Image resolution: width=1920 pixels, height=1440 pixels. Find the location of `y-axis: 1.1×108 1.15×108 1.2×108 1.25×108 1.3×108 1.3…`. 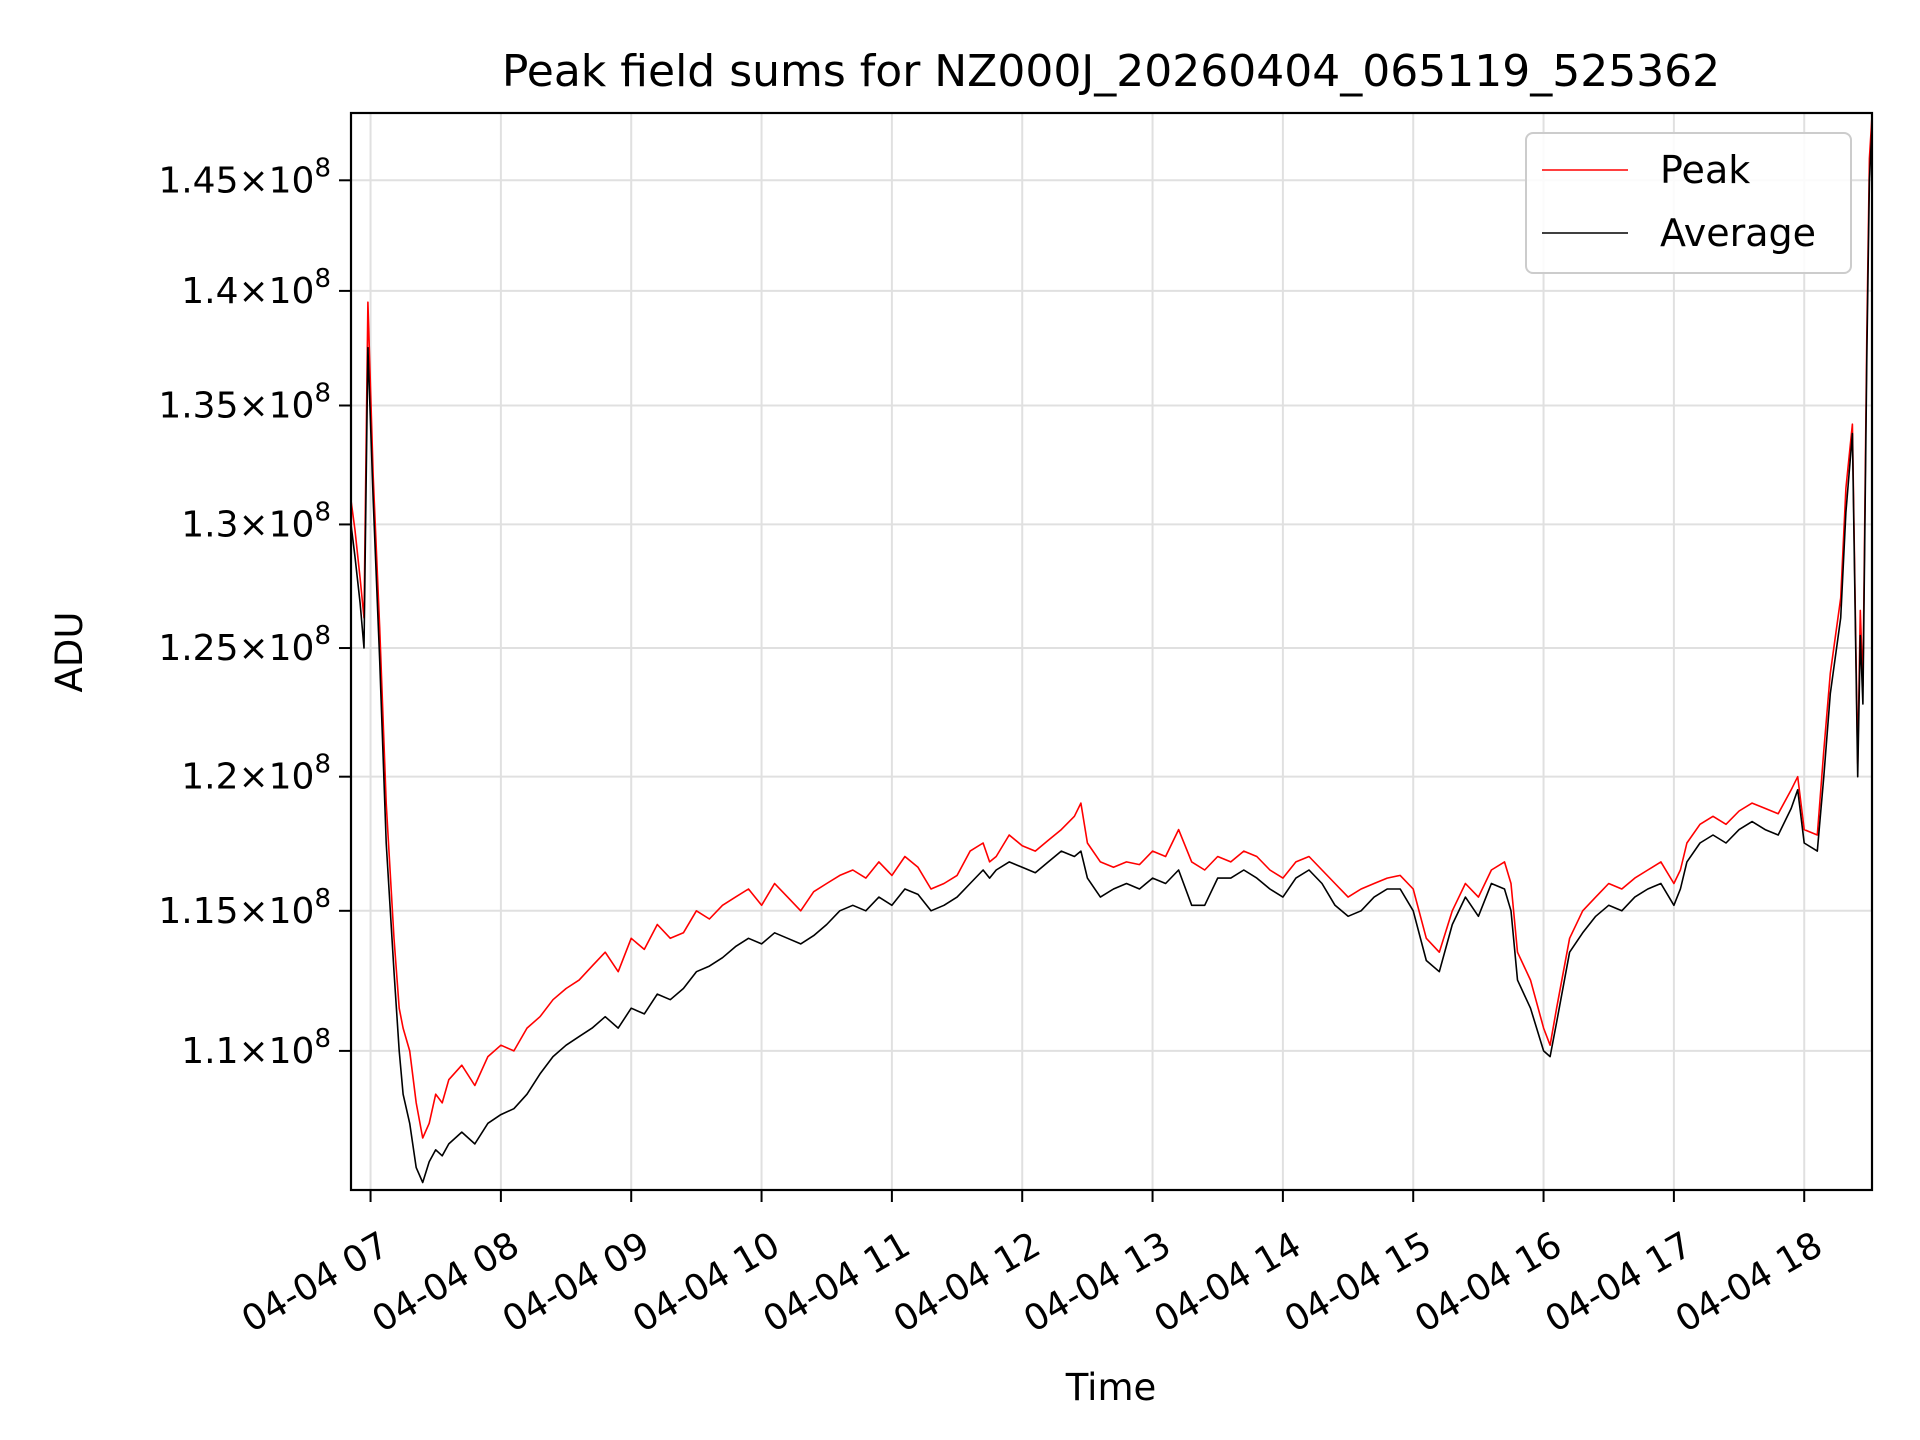

y-axis: 1.1×108 1.15×108 1.2×108 1.25×108 1.3×108 1.3… is located at coordinates (254, 612).